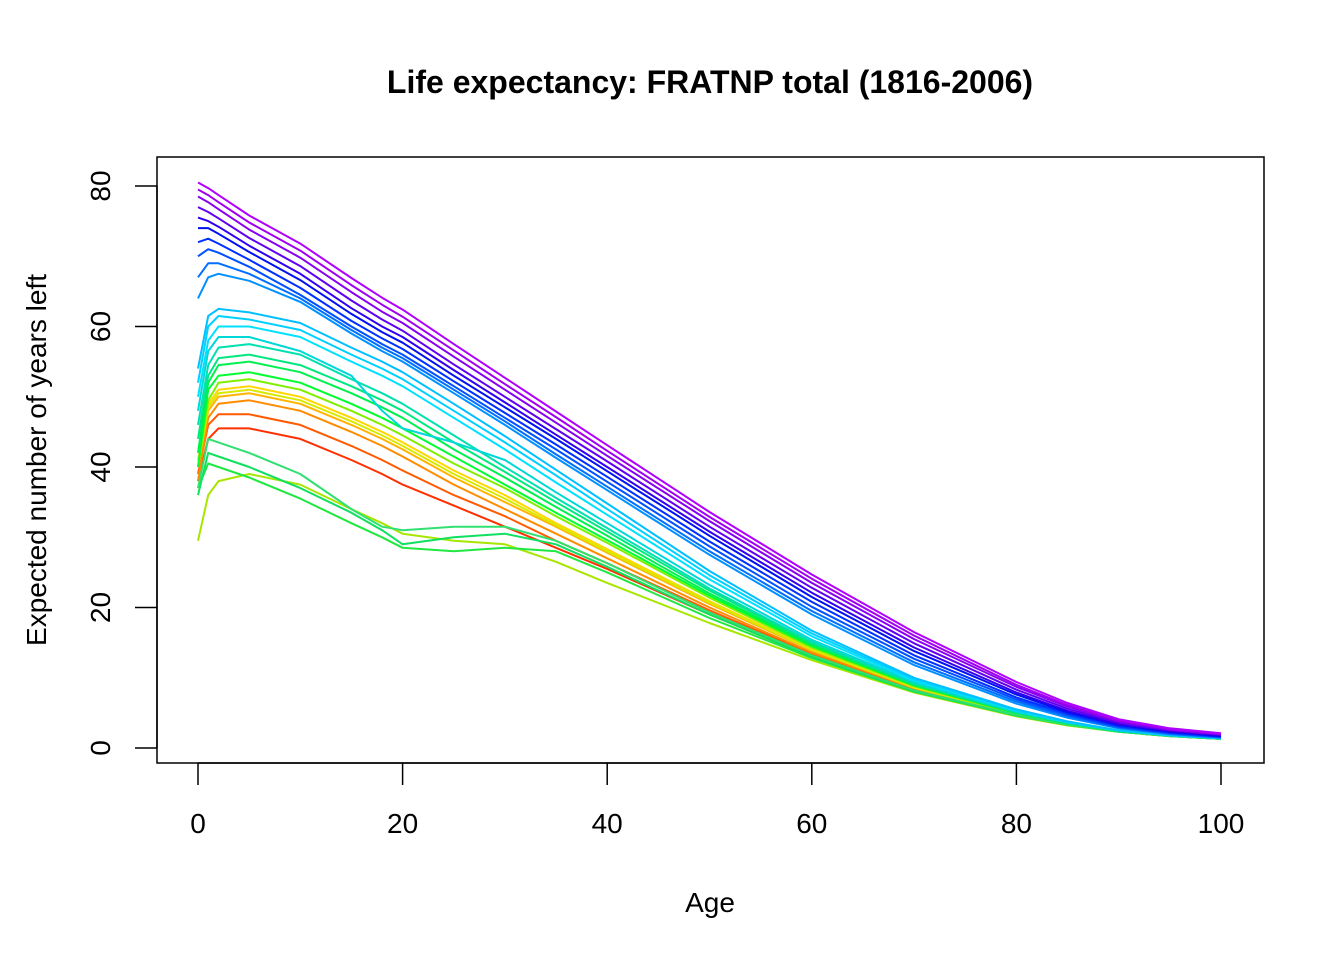 The image size is (1344, 960). Describe the element at coordinates (100, 185) in the screenshot. I see `y-tick-label: 80` at that location.